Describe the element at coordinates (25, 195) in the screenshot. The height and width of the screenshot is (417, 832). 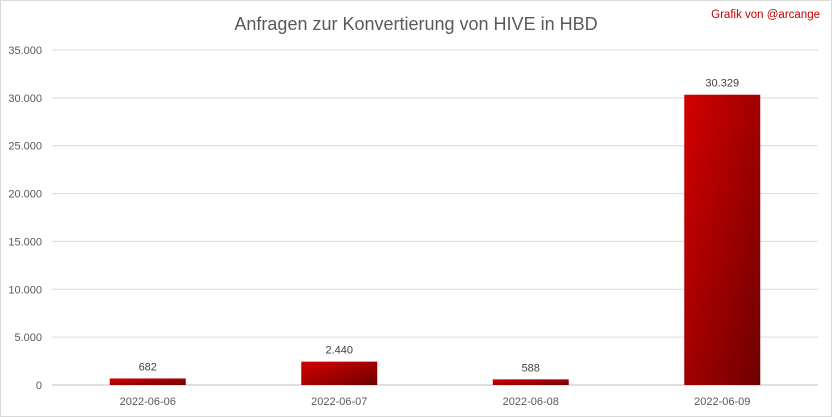
I see `y-tick-label: 20.000` at that location.